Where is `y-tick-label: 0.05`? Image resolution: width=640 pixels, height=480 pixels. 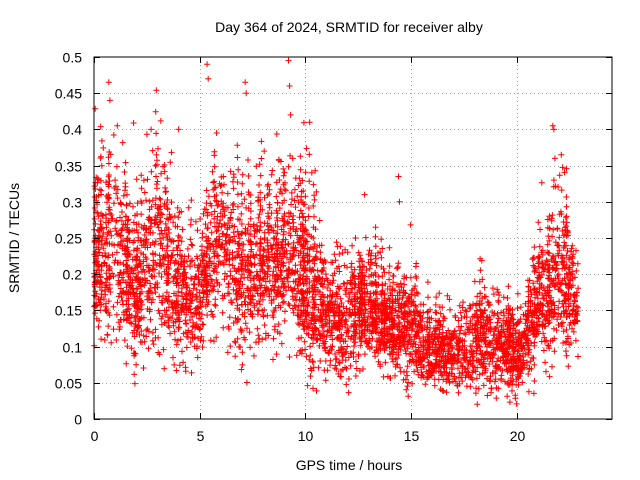
y-tick-label: 0.05 is located at coordinates (68, 384).